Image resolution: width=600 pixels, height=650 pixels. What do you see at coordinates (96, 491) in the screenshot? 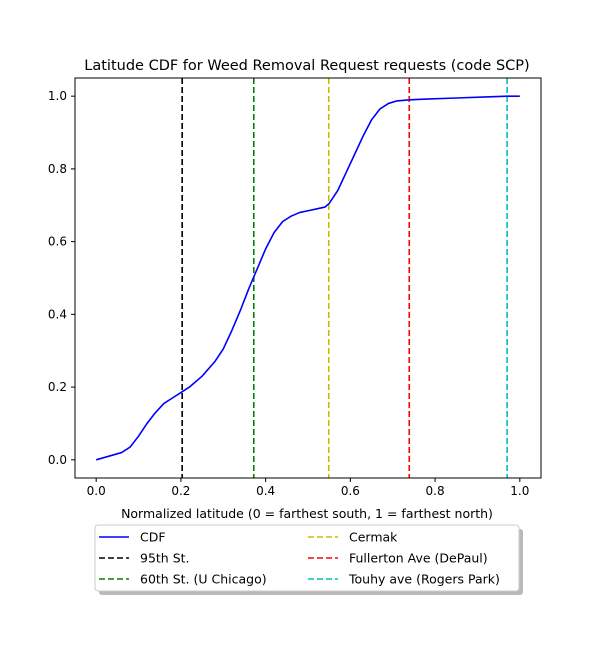
I see `x-tick-label: 0.0` at bounding box center [96, 491].